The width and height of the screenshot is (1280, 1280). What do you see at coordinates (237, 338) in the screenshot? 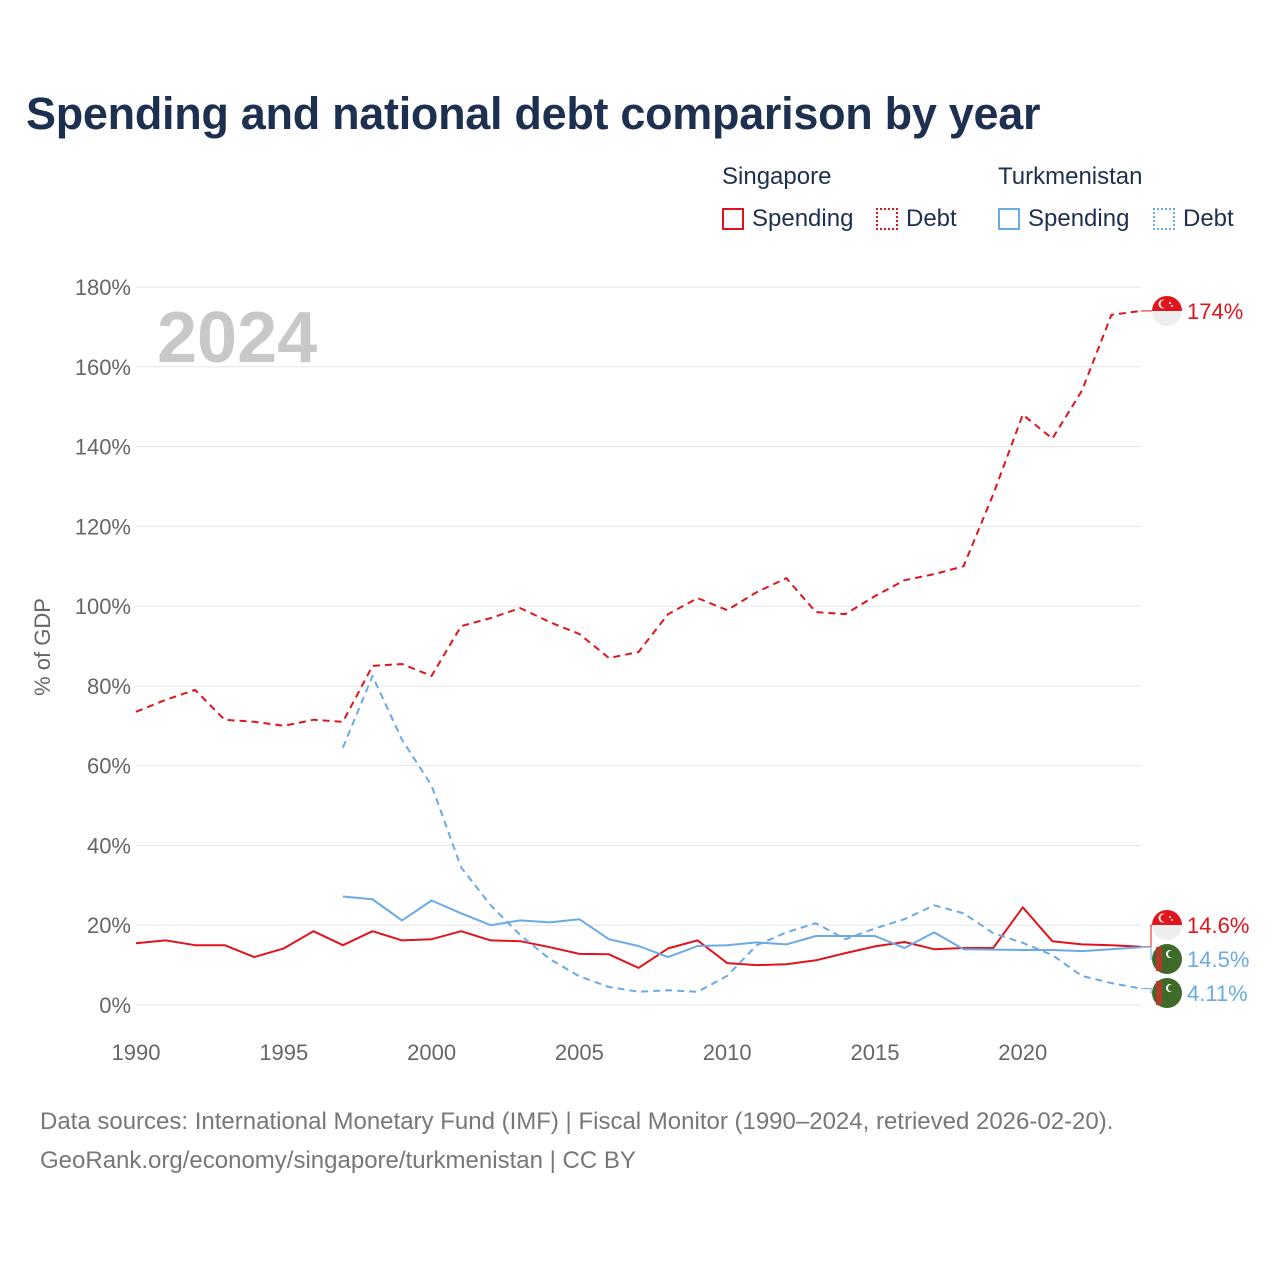
I see `year-watermark: 2024` at bounding box center [237, 338].